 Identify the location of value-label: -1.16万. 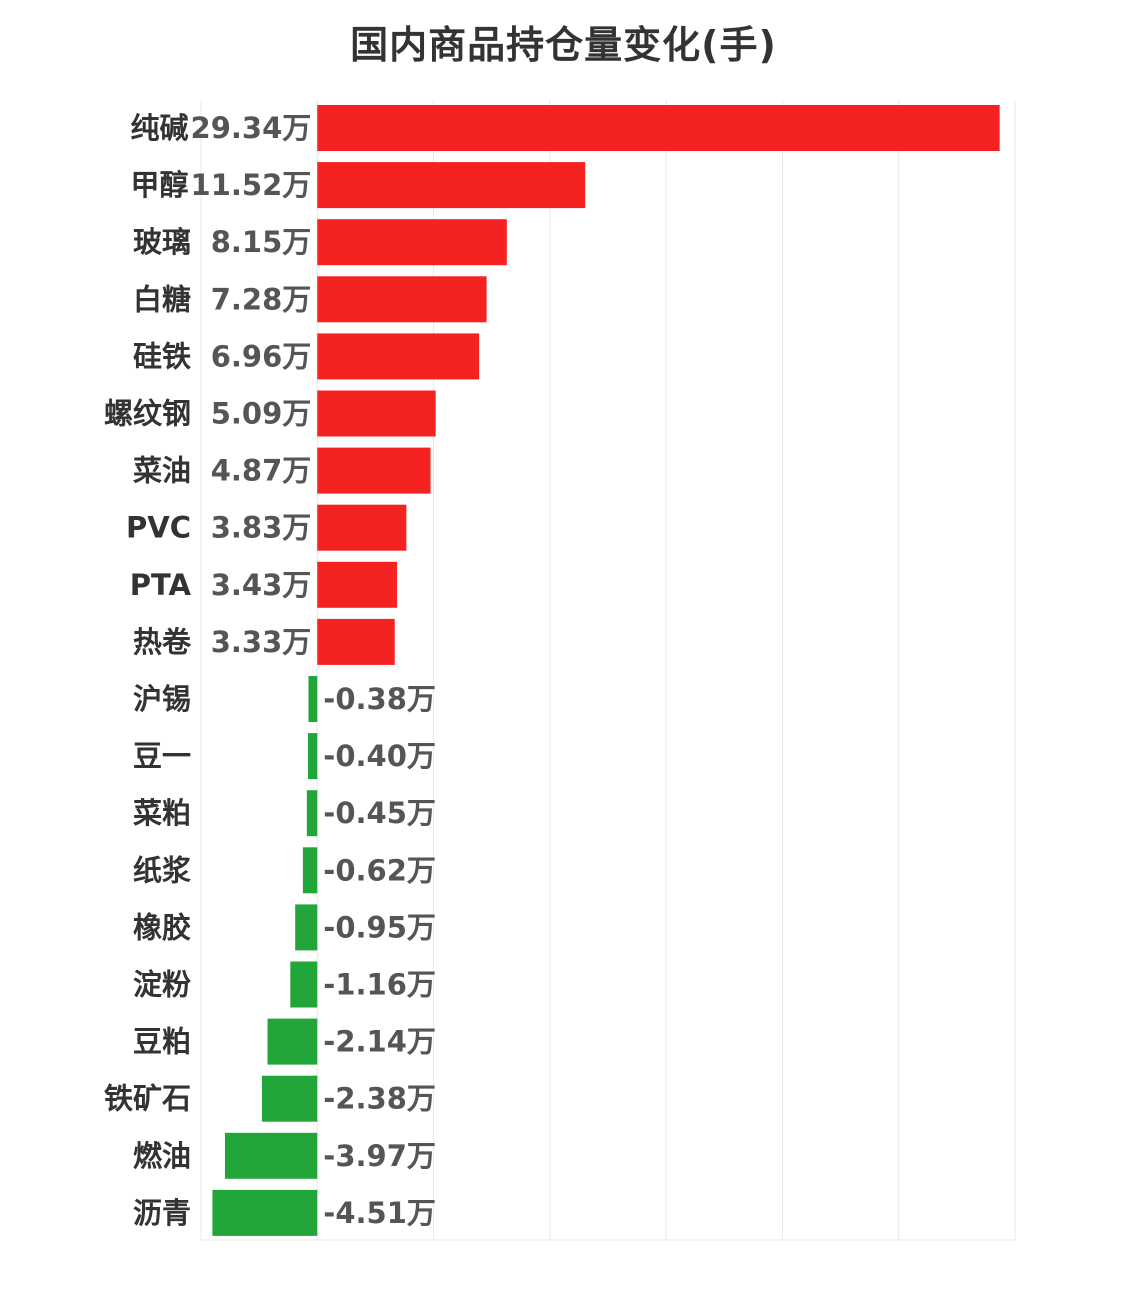
(379, 985).